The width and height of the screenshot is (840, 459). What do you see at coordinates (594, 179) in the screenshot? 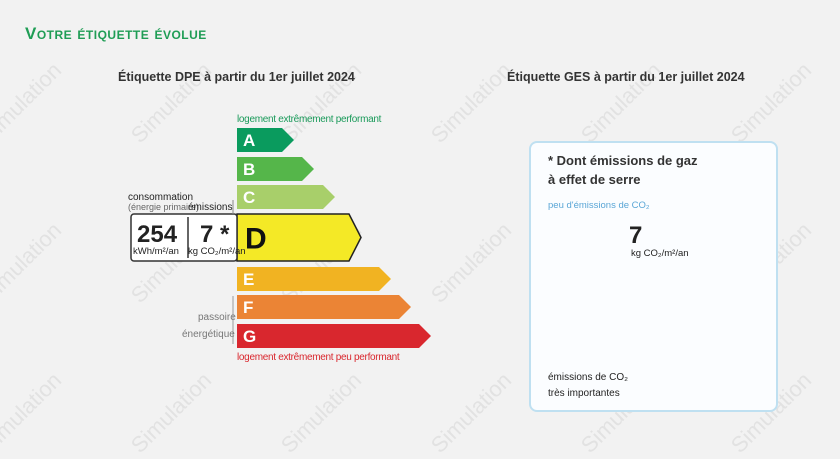
I see `ges-note-line2: à effet de serre` at bounding box center [594, 179].